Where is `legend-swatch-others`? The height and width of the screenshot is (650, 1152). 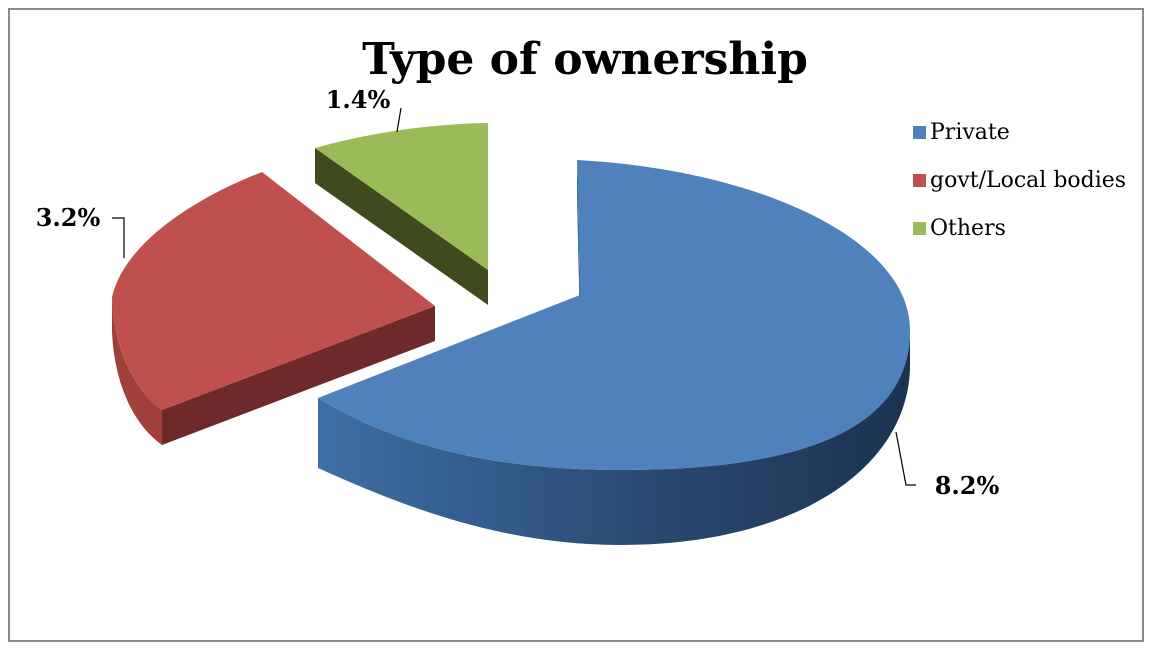
legend-swatch-others is located at coordinates (919, 228).